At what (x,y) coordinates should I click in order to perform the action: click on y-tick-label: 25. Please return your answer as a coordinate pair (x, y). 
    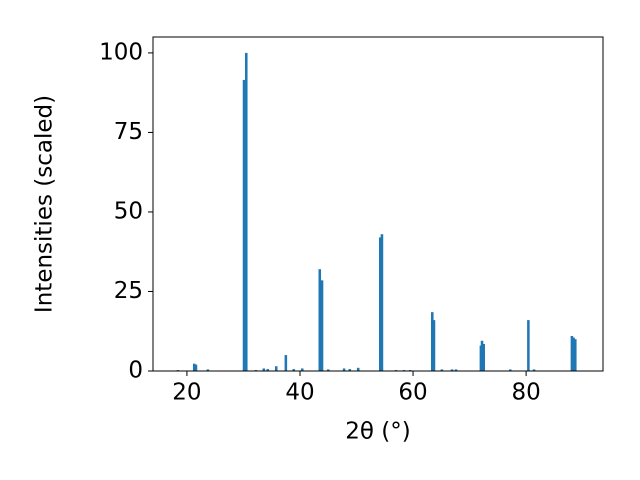
    Looking at the image, I should click on (128, 291).